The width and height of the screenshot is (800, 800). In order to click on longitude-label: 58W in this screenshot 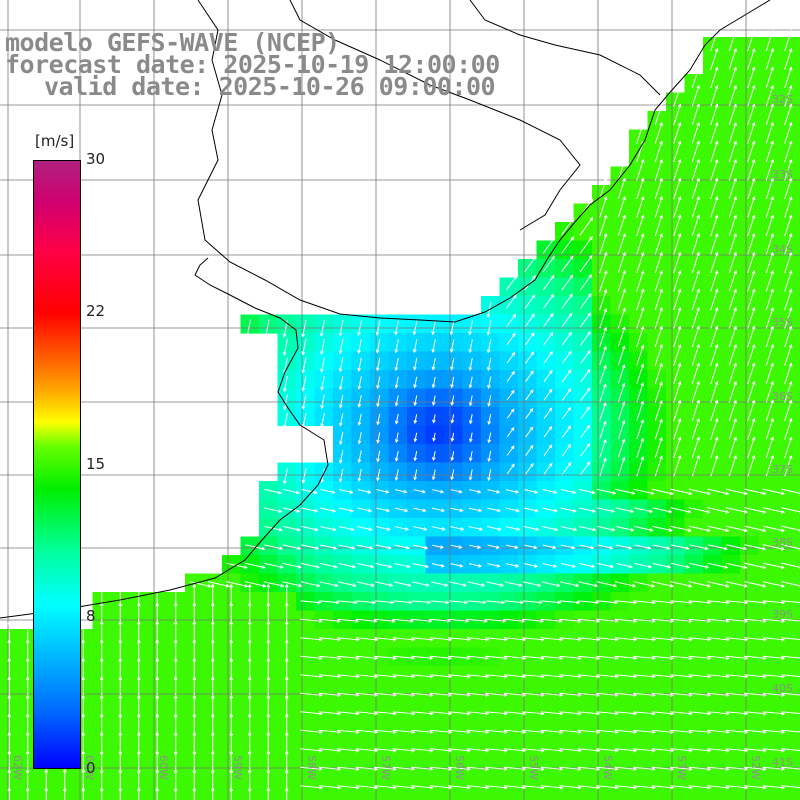, I will do `click(311, 767)`.